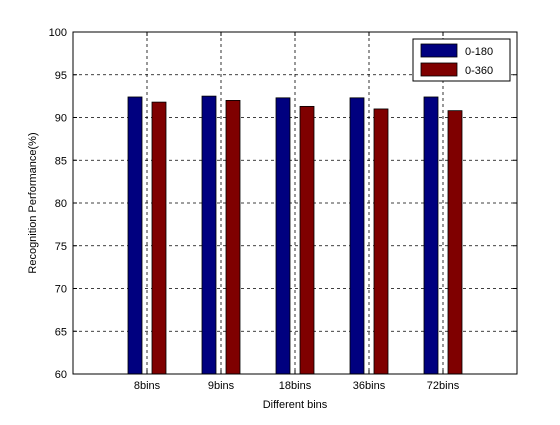  What do you see at coordinates (307, 240) in the screenshot?
I see `bar-0-360-18bins` at bounding box center [307, 240].